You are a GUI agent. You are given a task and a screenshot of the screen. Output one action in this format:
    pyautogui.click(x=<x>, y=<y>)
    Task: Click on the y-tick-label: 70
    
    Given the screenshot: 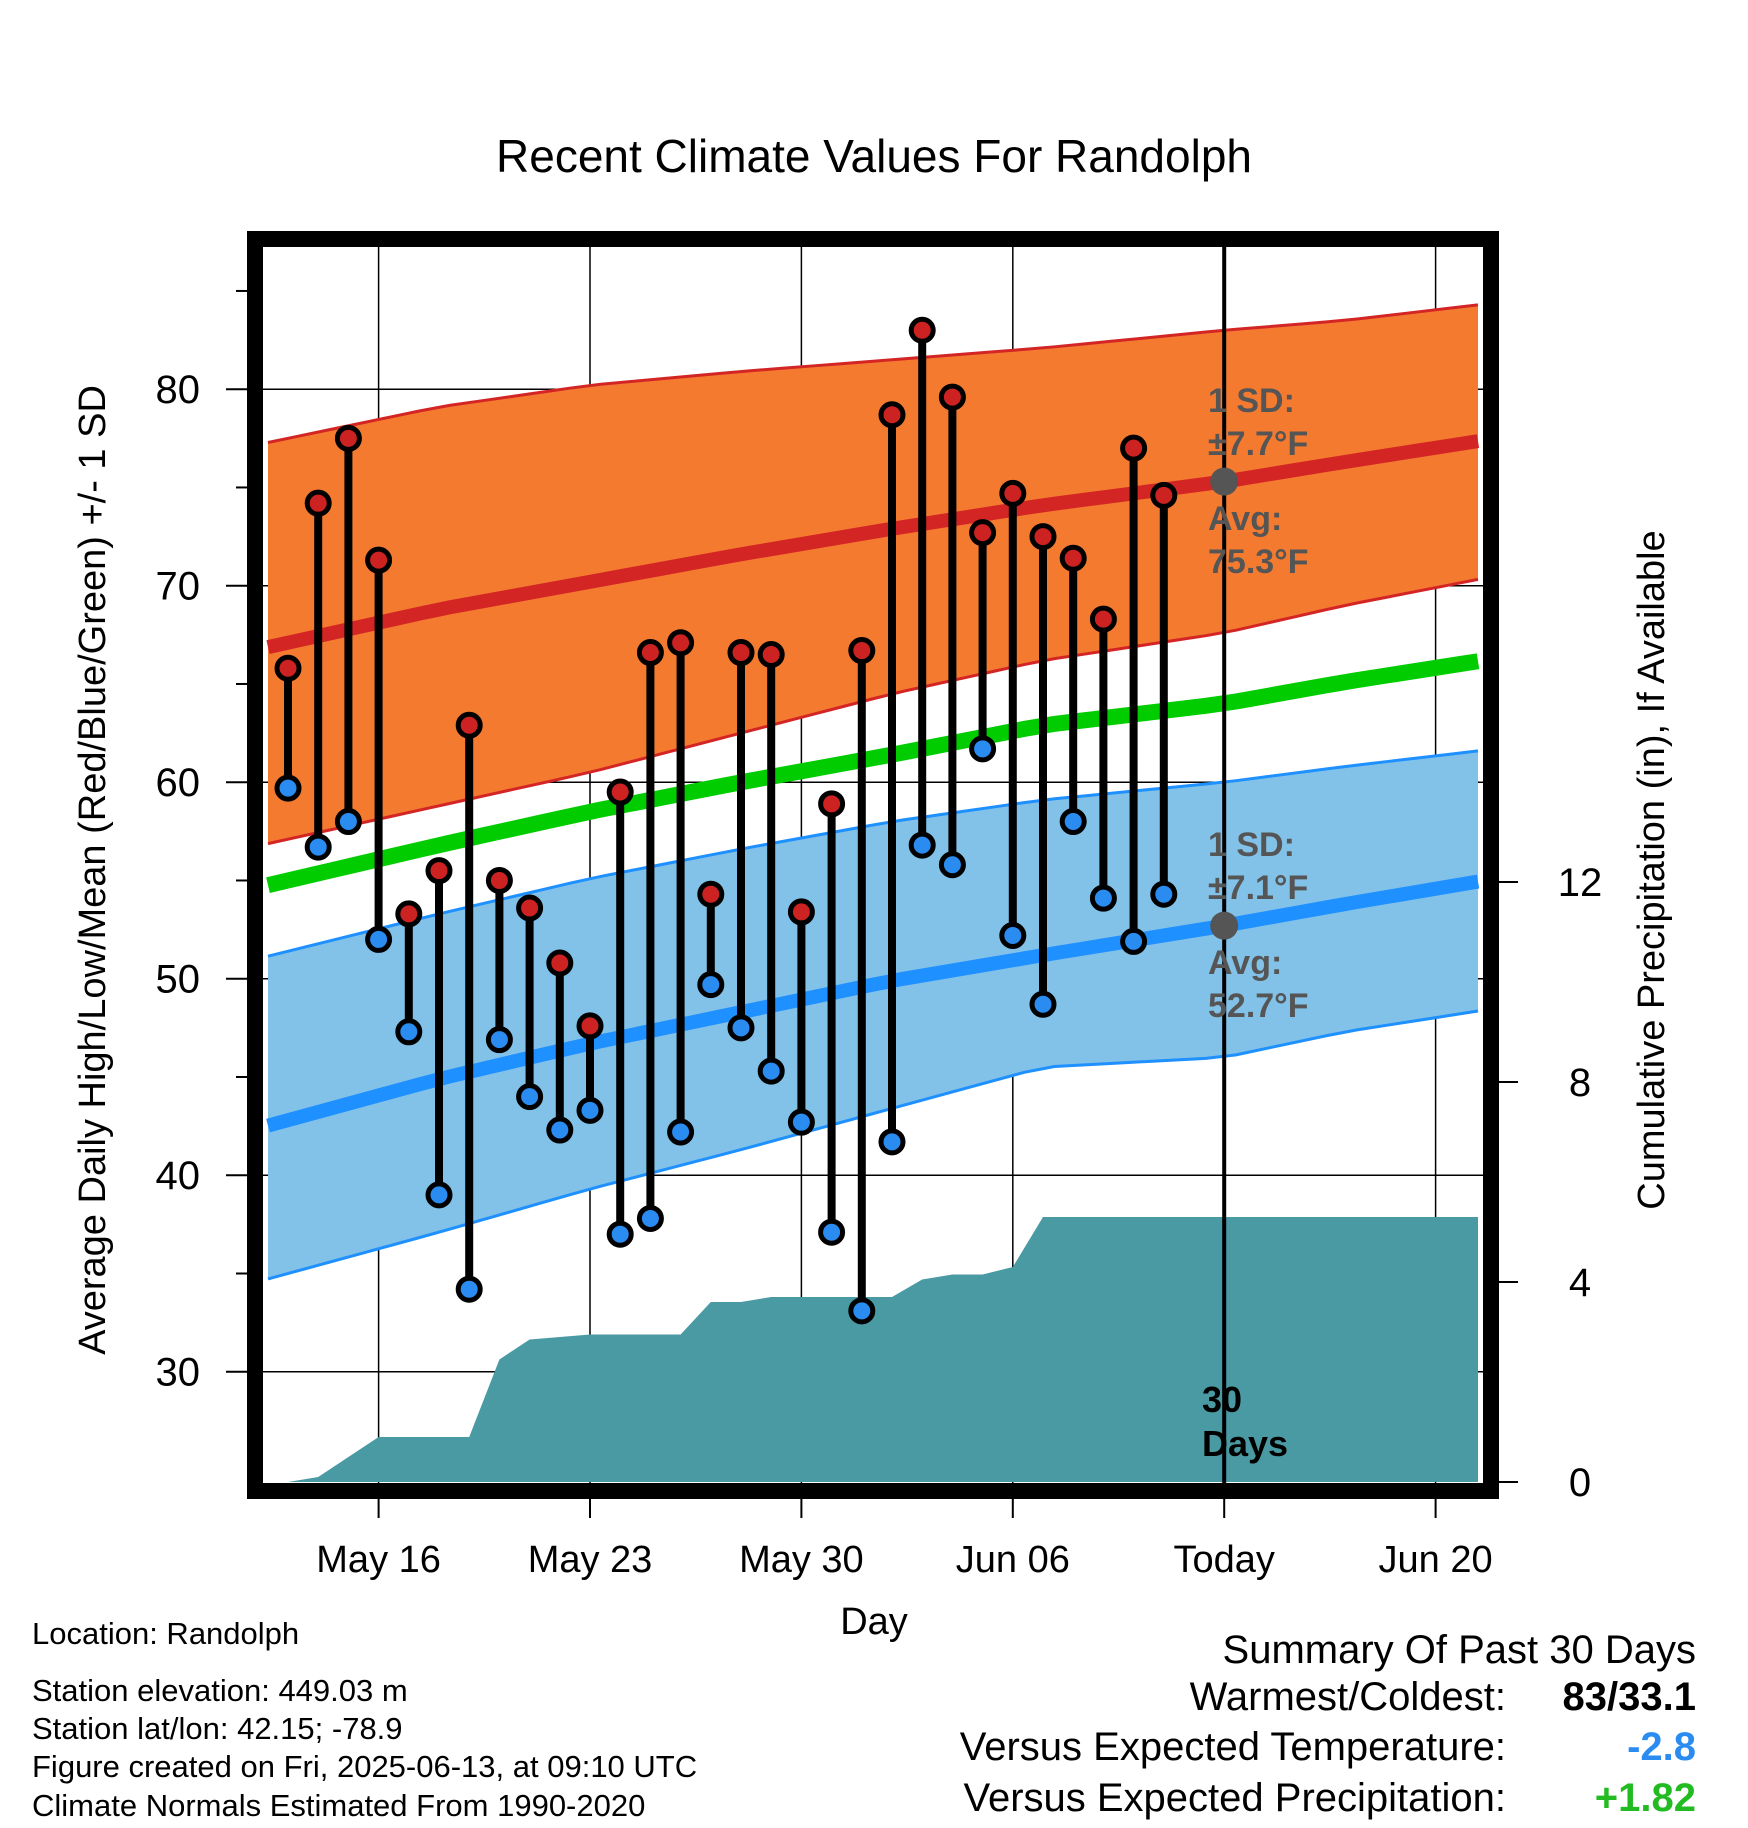 What is the action you would take?
    pyautogui.click(x=178, y=587)
    